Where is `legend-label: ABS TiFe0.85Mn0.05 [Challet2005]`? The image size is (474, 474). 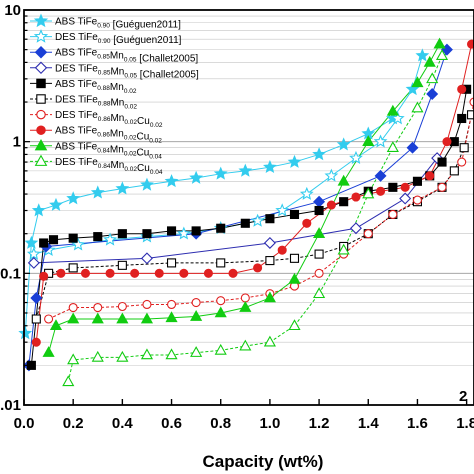 legend-label: ABS TiFe0.85Mn0.05 [Challet2005] is located at coordinates (126, 56).